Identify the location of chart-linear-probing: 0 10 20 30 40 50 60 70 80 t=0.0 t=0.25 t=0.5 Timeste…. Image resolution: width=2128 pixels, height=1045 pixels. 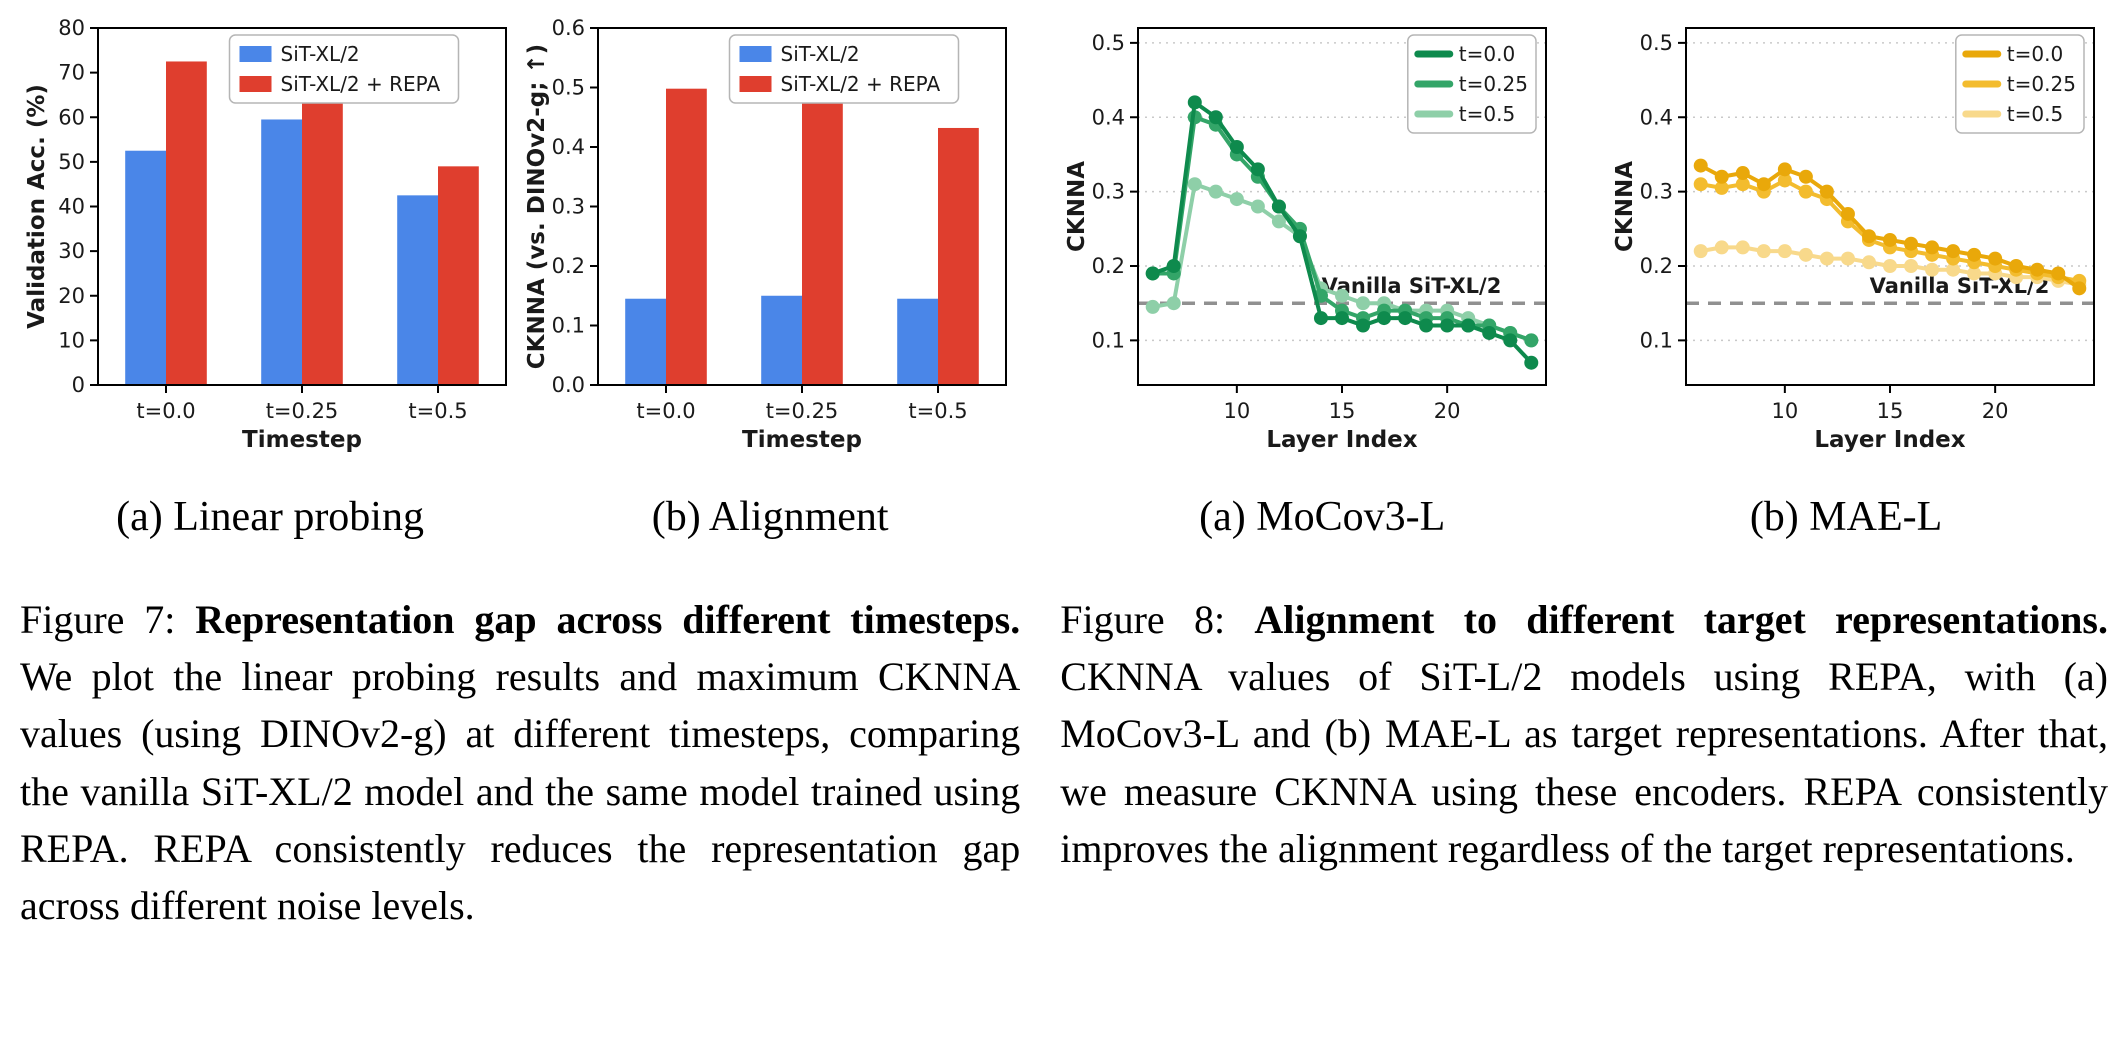
(265, 234).